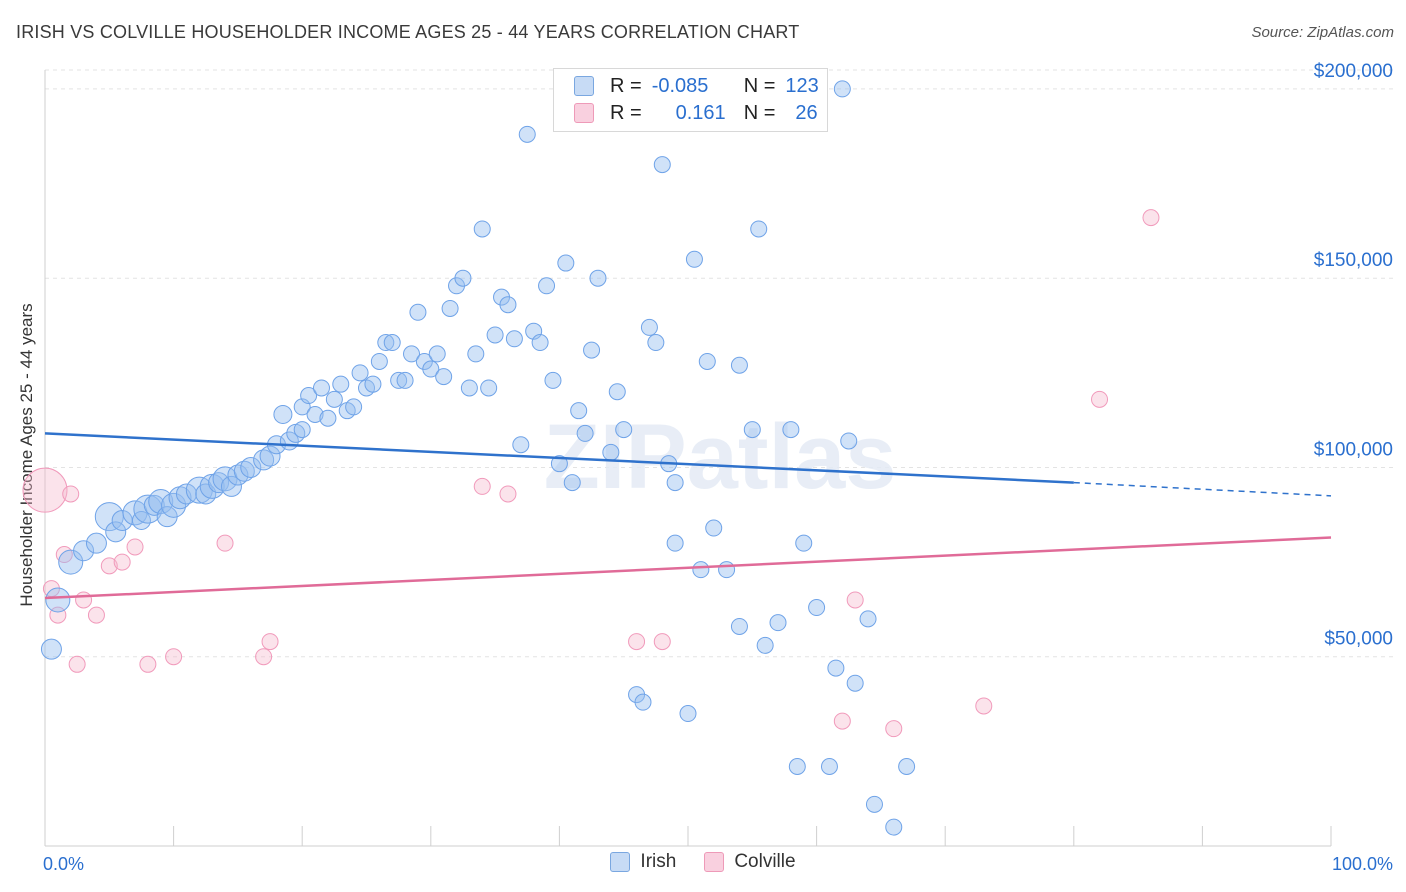 The width and height of the screenshot is (1406, 892). I want to click on legend-item-colville: Colville, so click(750, 862).